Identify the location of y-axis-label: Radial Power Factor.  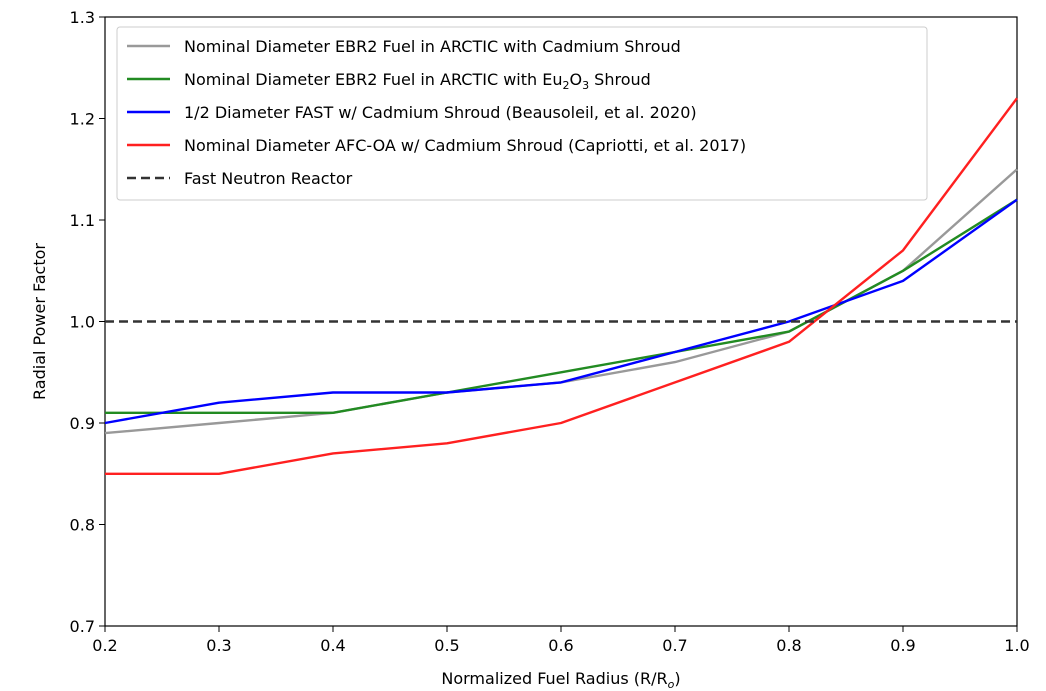
(39, 321).